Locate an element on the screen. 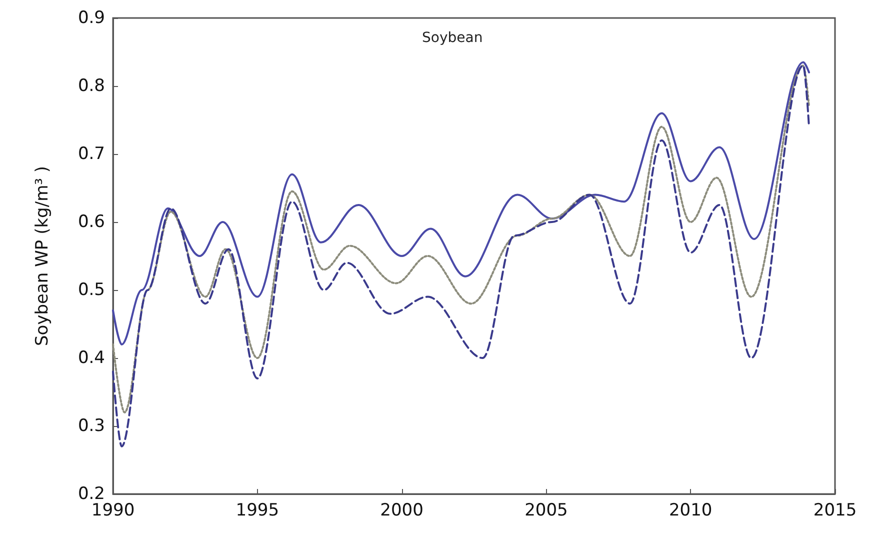 The height and width of the screenshot is (534, 892). y-axis-title: Soybean WP (kg/m³ ) is located at coordinates (42, 256).